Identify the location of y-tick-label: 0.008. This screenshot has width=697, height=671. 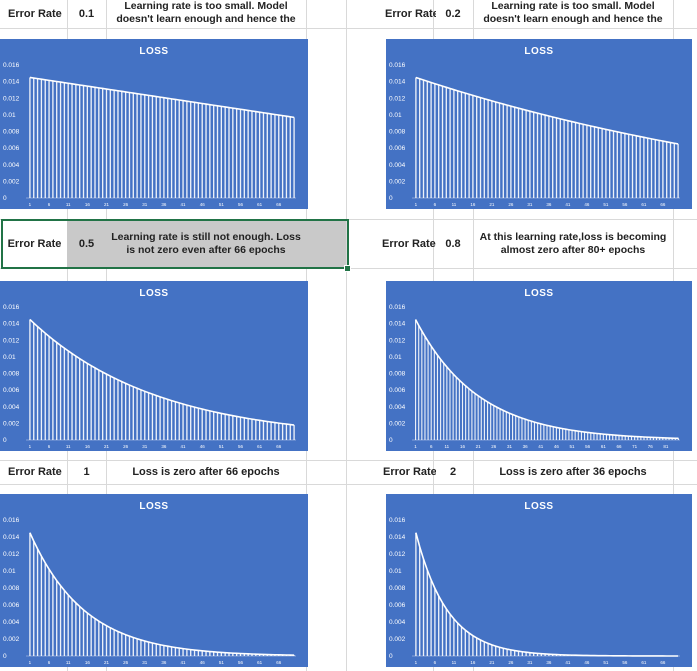
(11, 374).